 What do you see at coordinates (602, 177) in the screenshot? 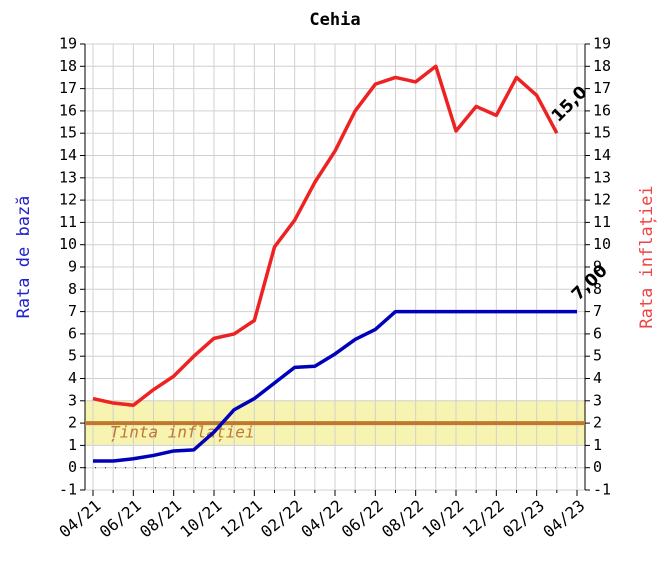
I see `y2-tick-label: 13` at bounding box center [602, 177].